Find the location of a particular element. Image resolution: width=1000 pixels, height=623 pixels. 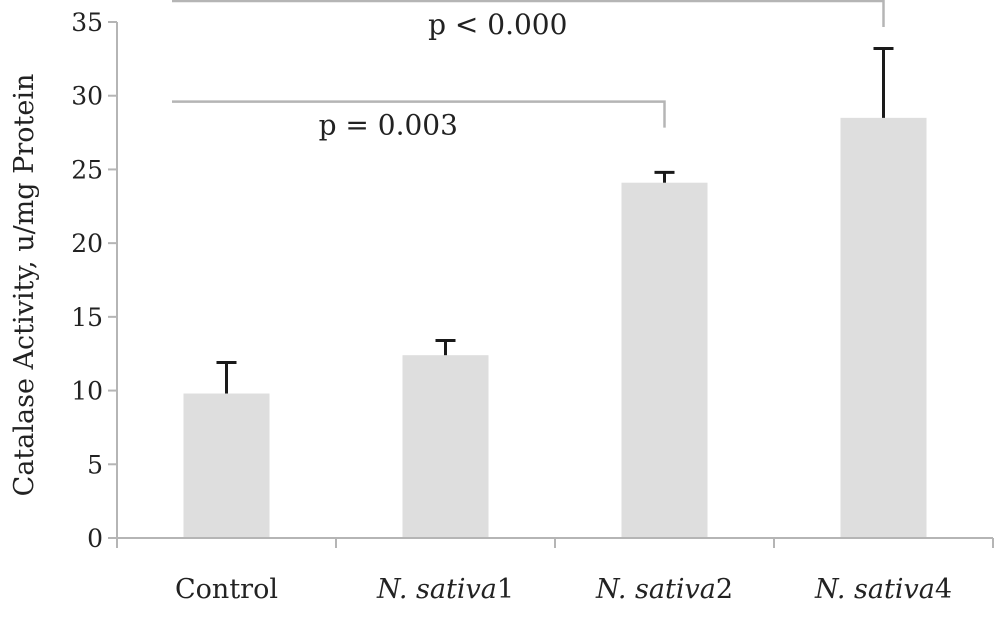

y-tick-labels: 0 5 10 15 20 25 30 35 is located at coordinates (87, 280).